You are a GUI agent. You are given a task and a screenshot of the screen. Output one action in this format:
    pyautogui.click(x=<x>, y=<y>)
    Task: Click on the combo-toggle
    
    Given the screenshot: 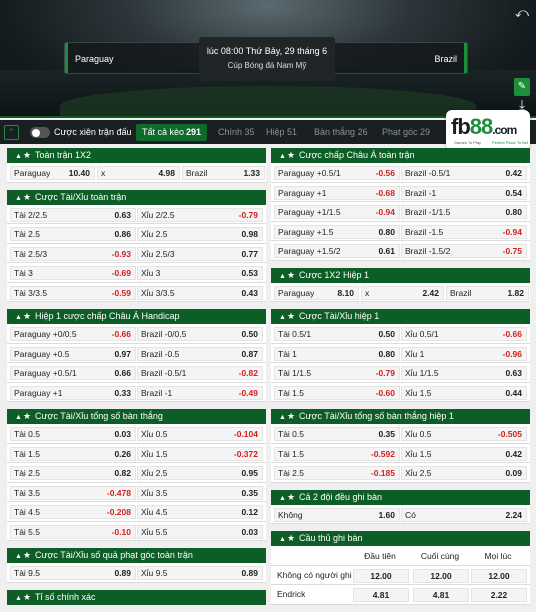 What is the action you would take?
    pyautogui.click(x=40, y=132)
    